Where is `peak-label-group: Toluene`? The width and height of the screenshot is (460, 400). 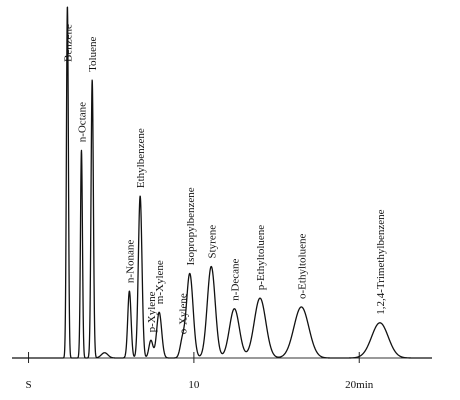
peak-label-group: Toluene is located at coordinates (93, 54).